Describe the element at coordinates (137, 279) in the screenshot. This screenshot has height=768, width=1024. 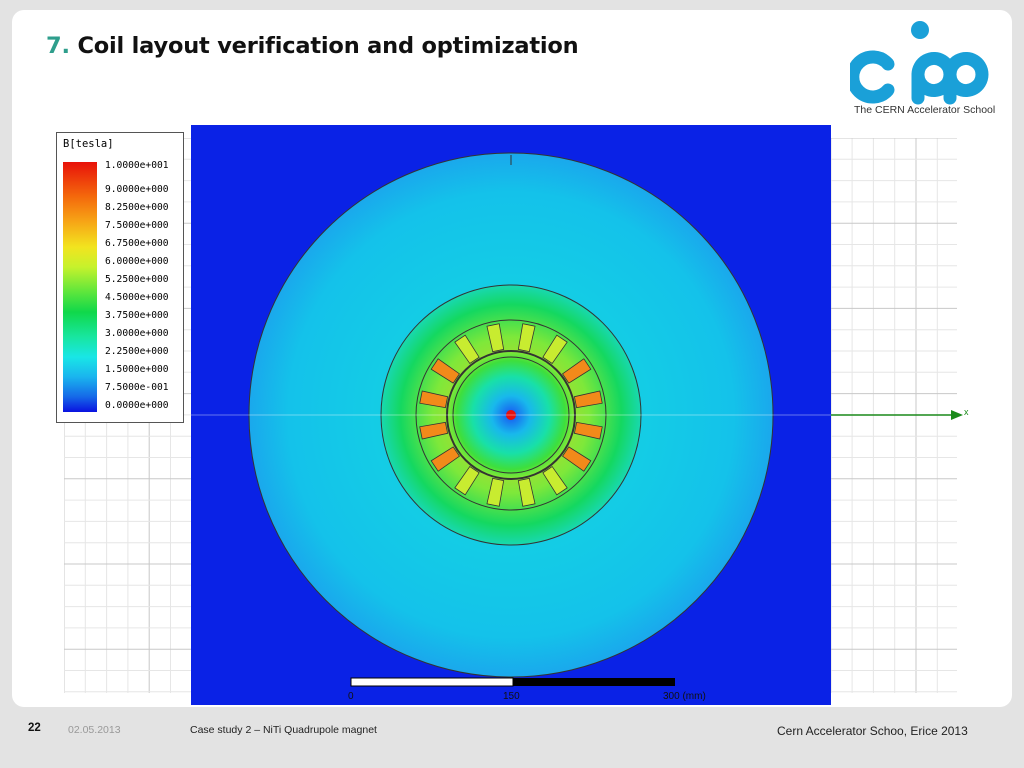
I see `legend-label: 5.2500e+000` at that location.